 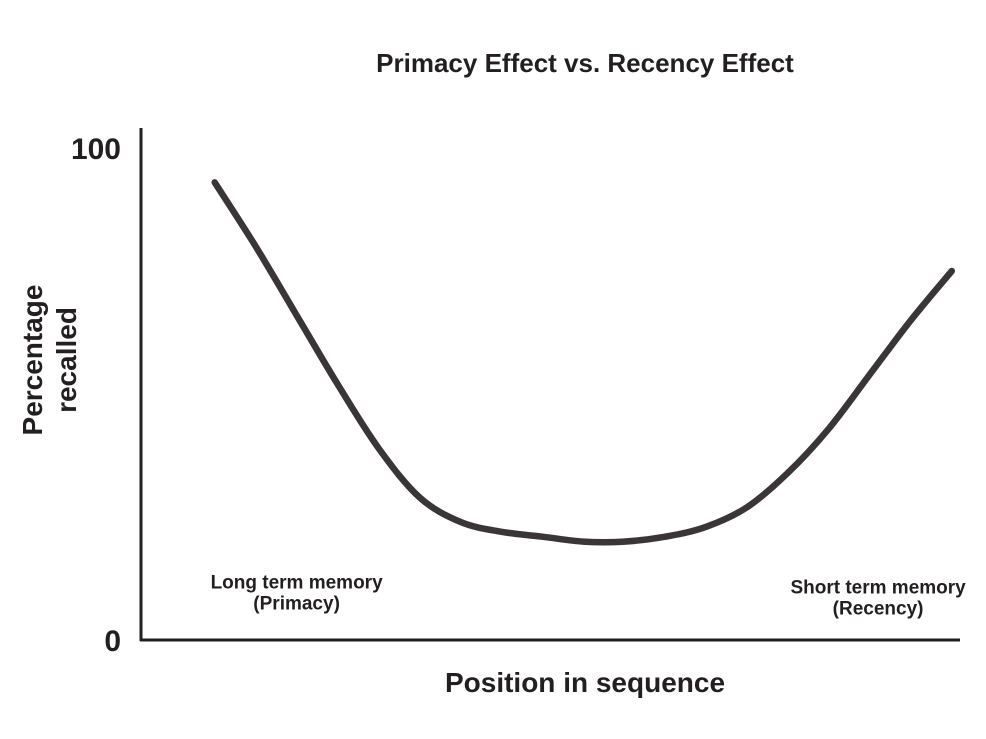 What do you see at coordinates (66, 360) in the screenshot?
I see `y-axis-label-line-2: recalled` at bounding box center [66, 360].